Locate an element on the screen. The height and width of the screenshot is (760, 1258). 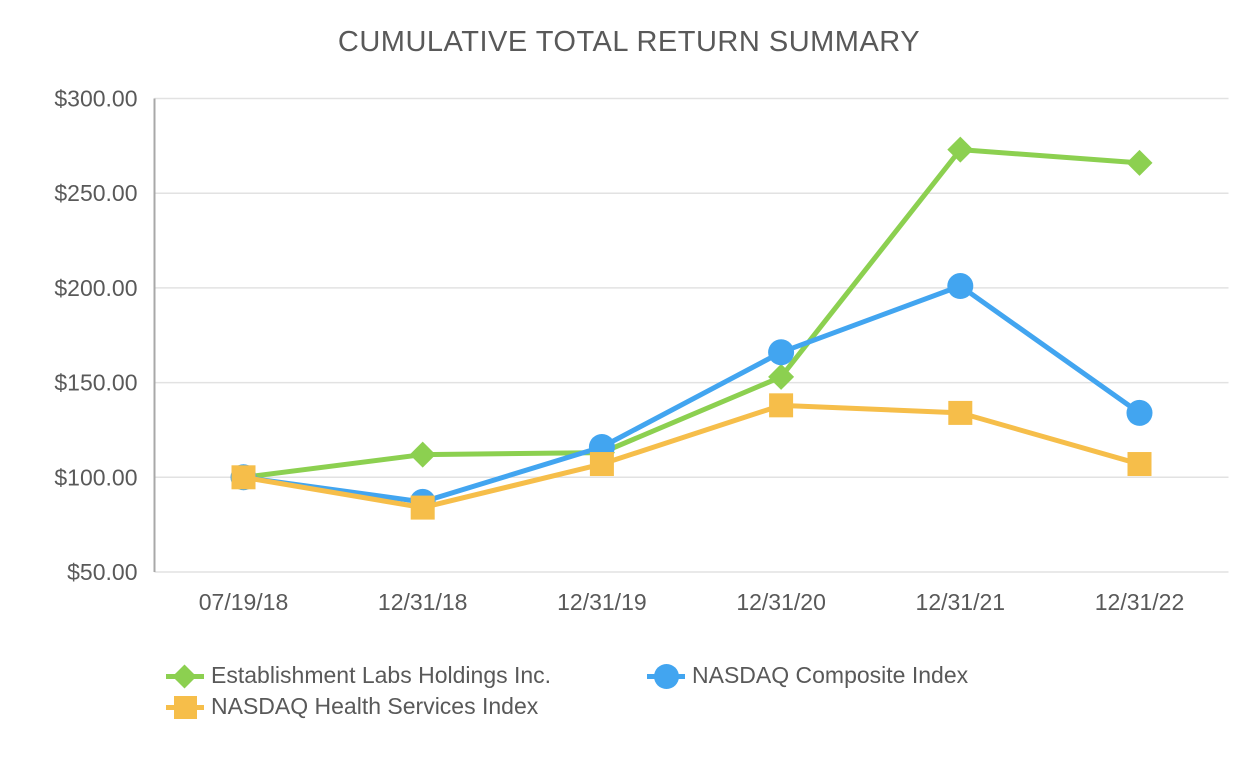
y-tick-label: $150.00 is located at coordinates (95, 383).